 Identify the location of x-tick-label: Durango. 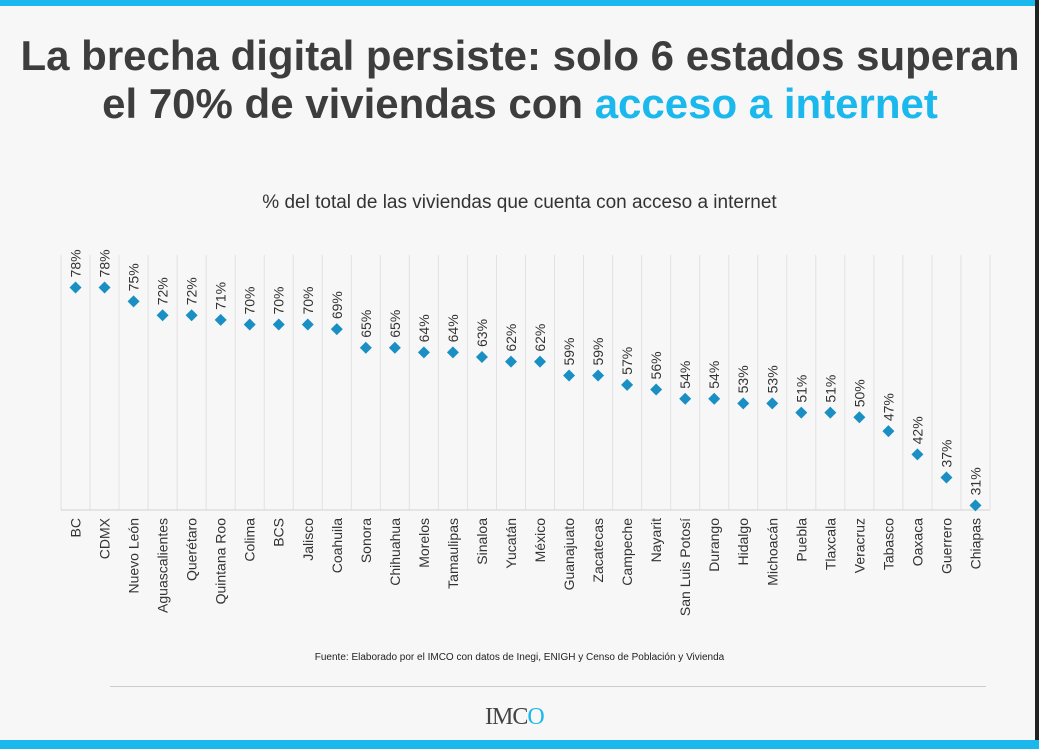
(714, 545).